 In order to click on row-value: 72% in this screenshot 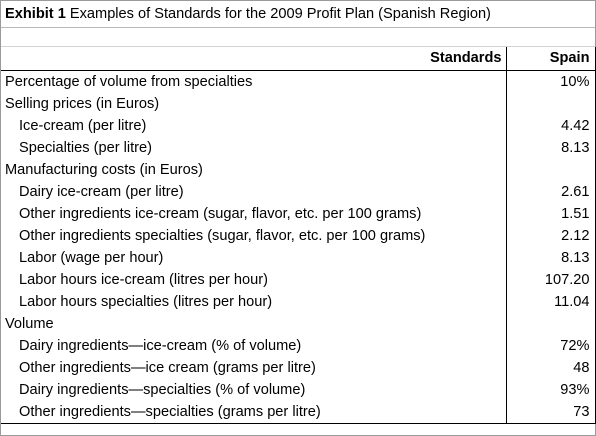, I will do `click(551, 346)`.